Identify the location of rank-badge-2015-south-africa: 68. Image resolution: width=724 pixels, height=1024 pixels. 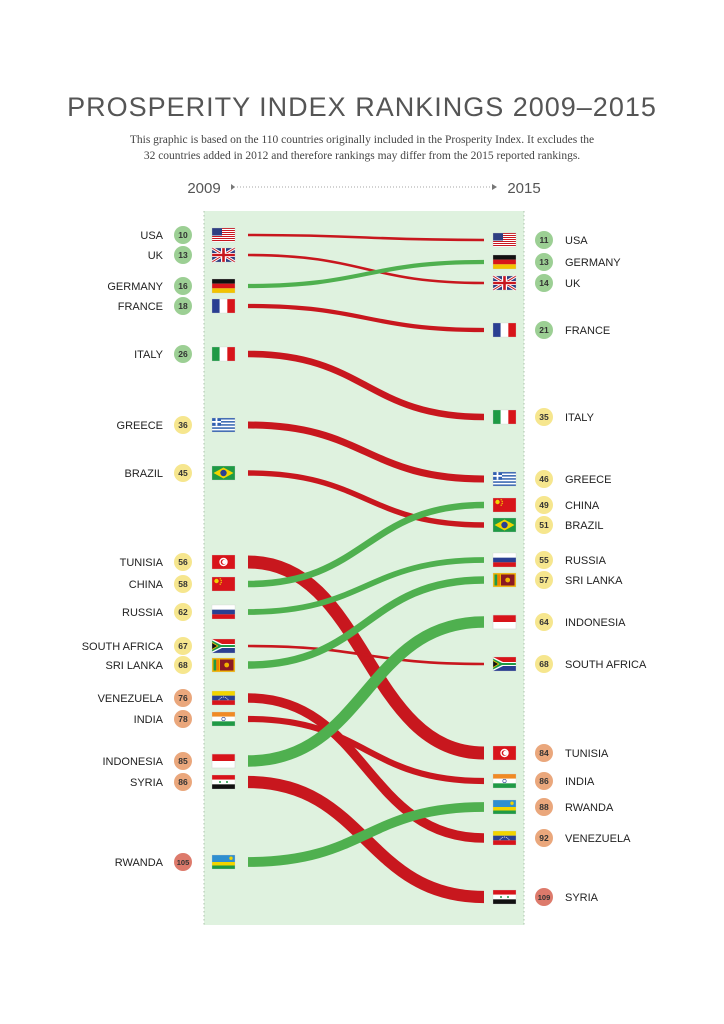
(544, 664).